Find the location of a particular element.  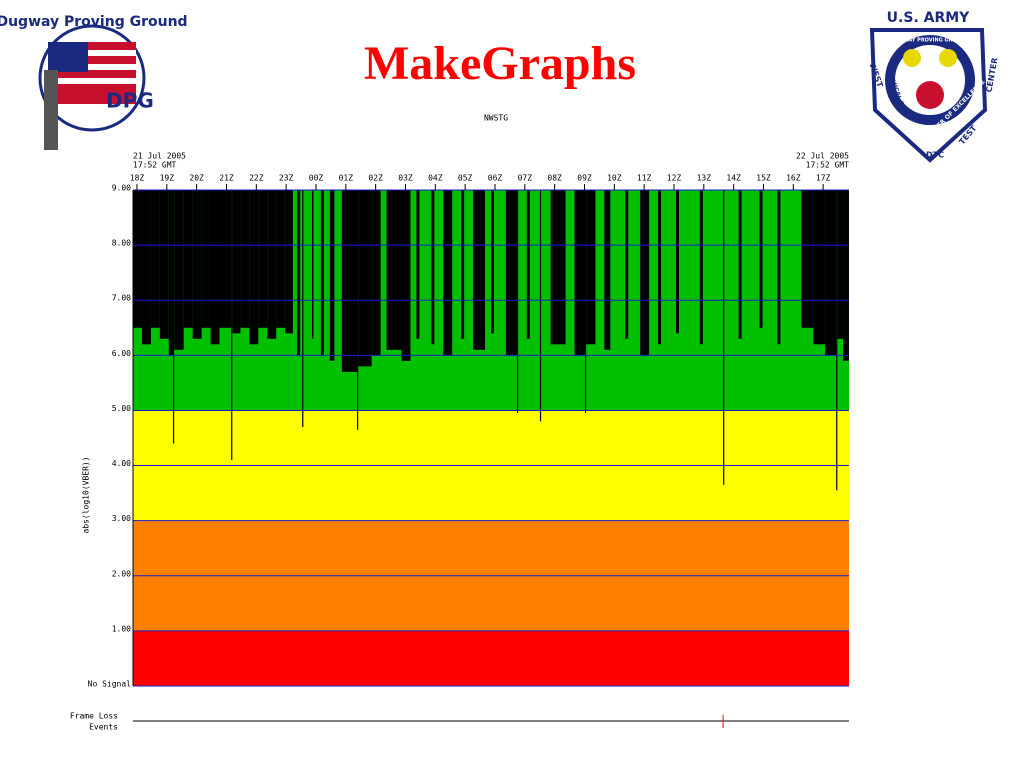

x-tick-label: 05Z is located at coordinates (465, 178).